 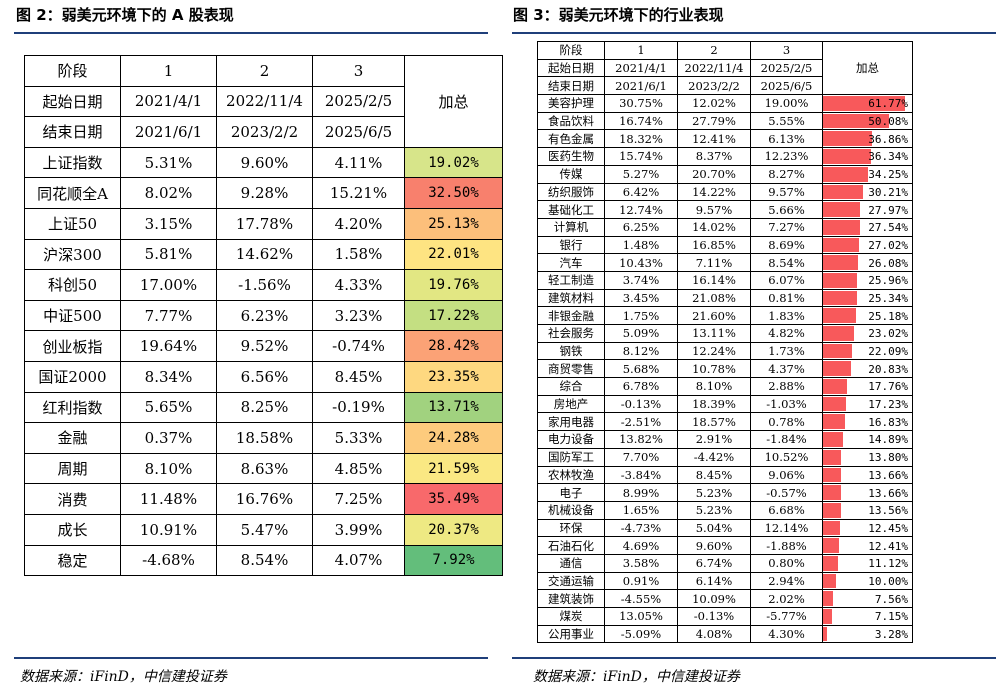 What do you see at coordinates (891, 617) in the screenshot?
I see `sum-return: 7.15%` at bounding box center [891, 617].